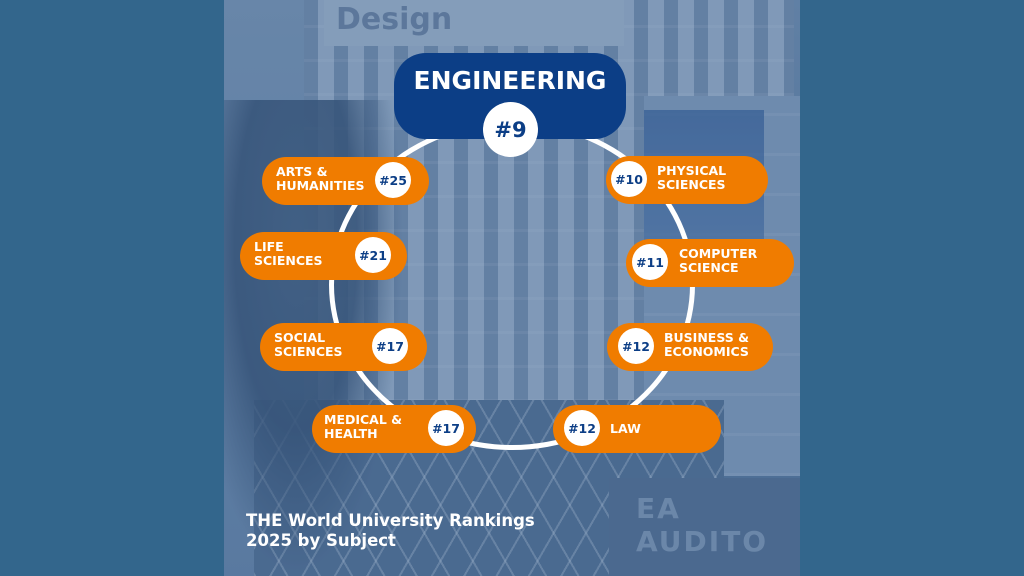  What do you see at coordinates (390, 346) in the screenshot?
I see `rank-badge-social: #17` at bounding box center [390, 346].